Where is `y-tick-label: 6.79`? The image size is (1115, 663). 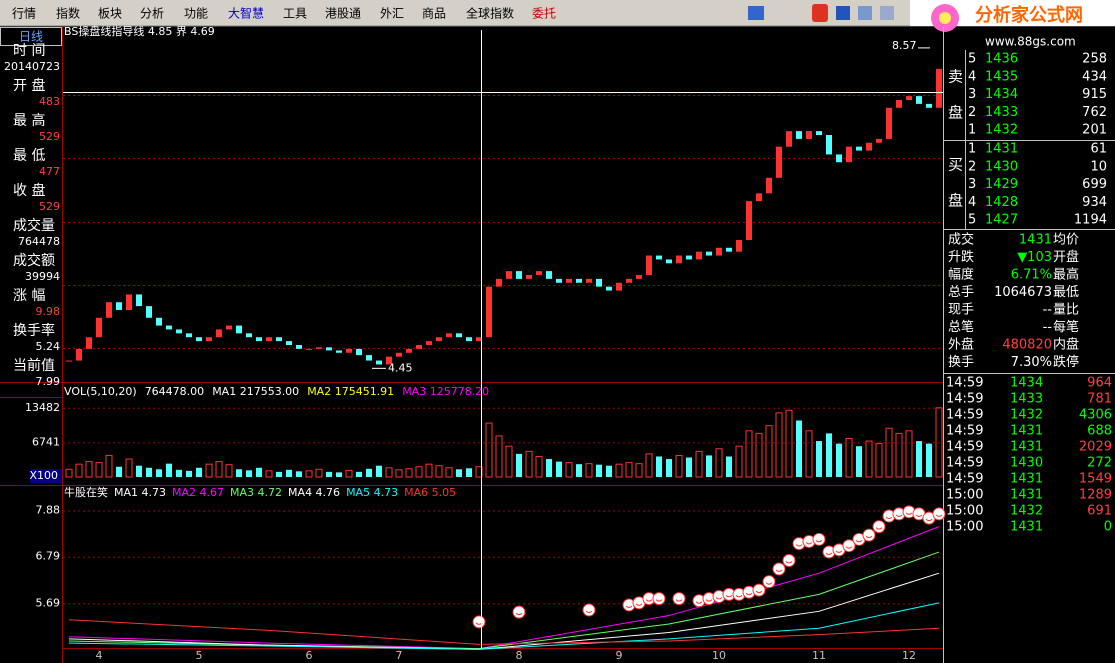 y-tick-label: 6.79 is located at coordinates (48, 556).